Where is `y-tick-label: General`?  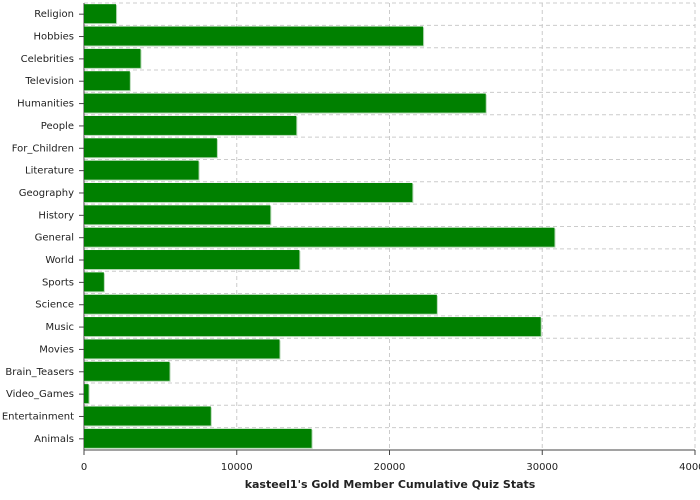 y-tick-label: General is located at coordinates (54, 238).